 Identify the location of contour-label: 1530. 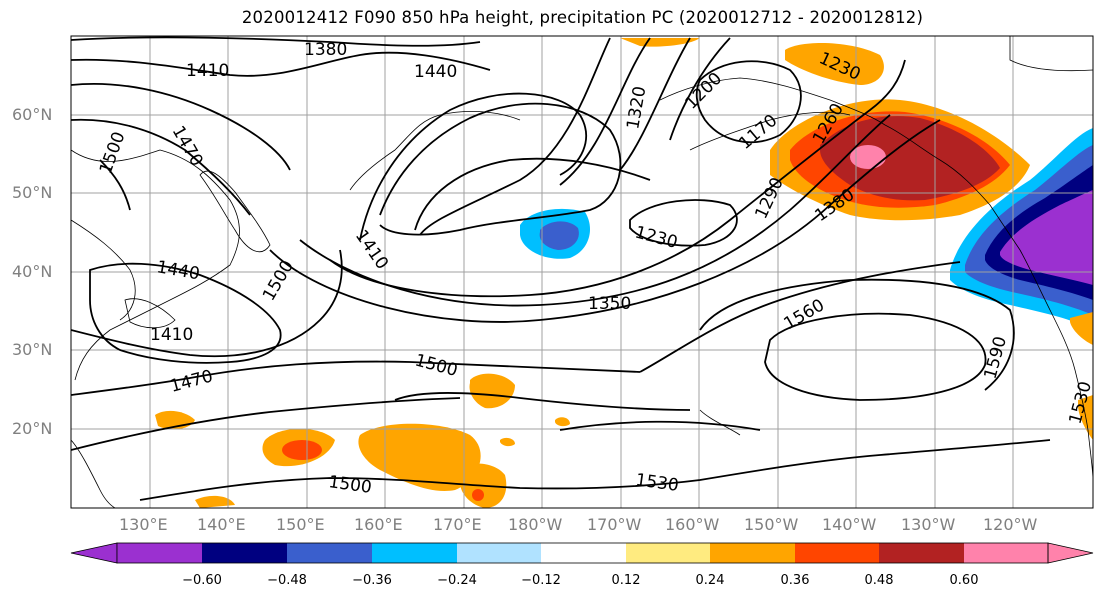
(657, 483).